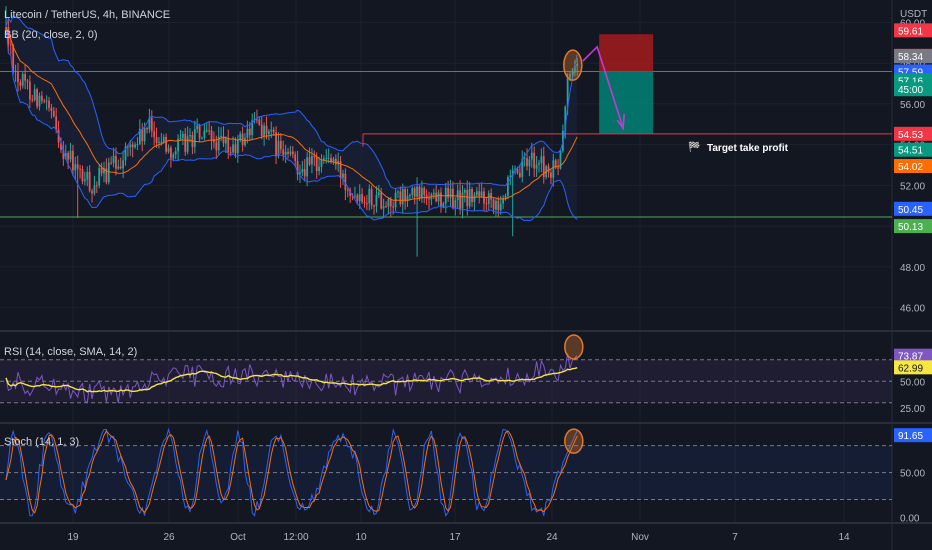 This screenshot has height=550, width=932. I want to click on price-label: 59.61, so click(910, 31).